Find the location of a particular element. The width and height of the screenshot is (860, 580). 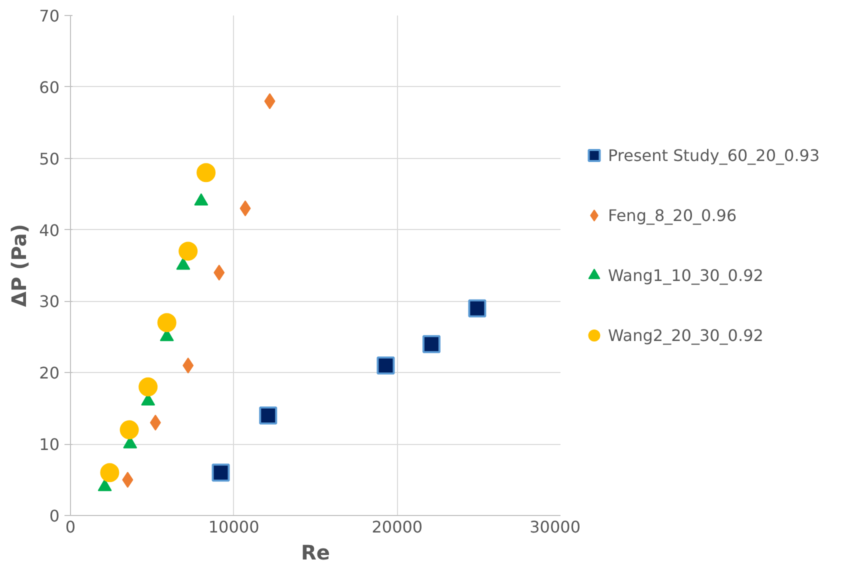

legend-label: Present Study_60_20_0.93 is located at coordinates (714, 155).